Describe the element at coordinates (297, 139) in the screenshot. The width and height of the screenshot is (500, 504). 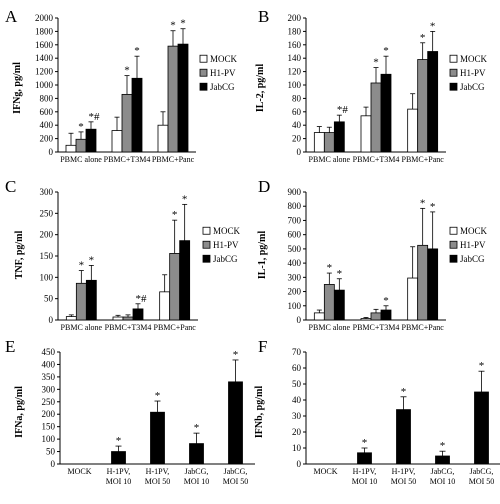
I see `y-tick-label: 20` at that location.